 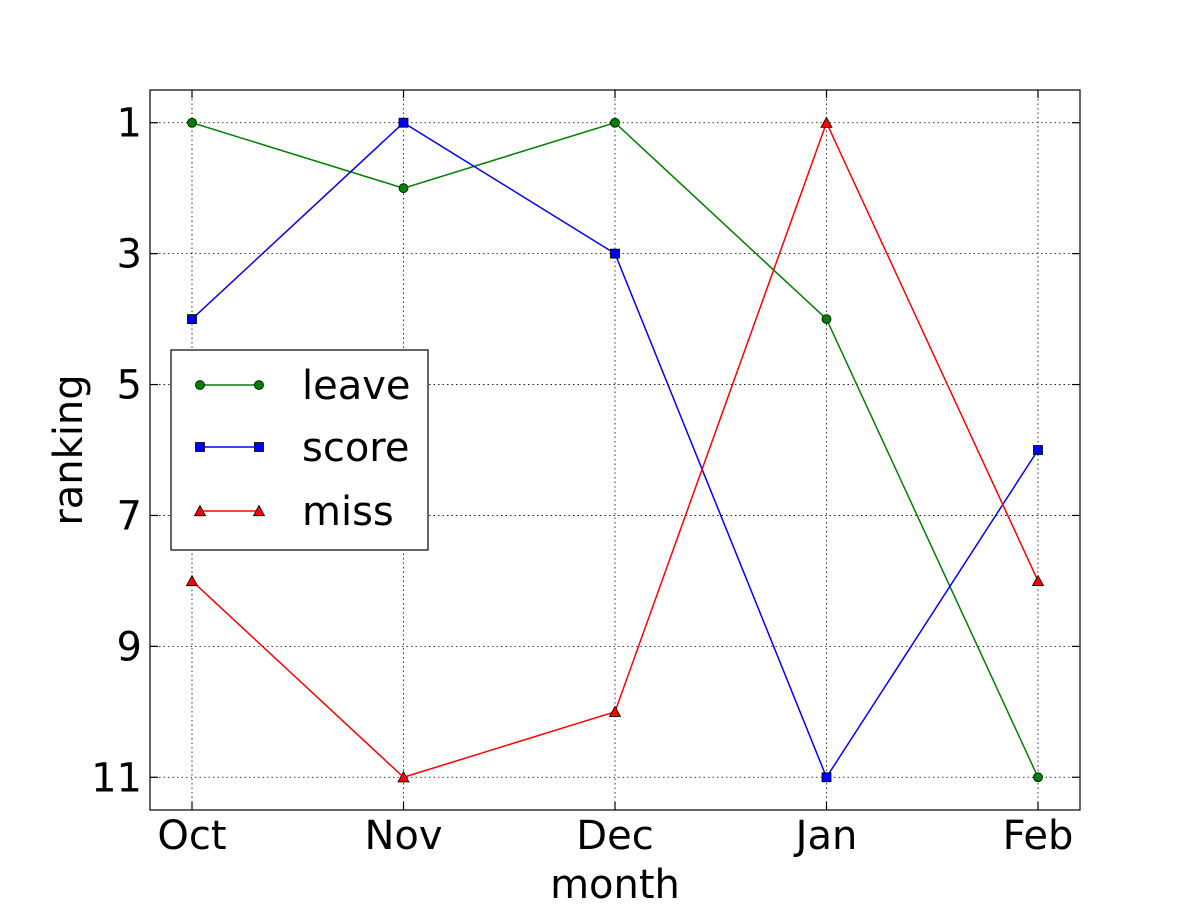 I want to click on legend: leave score miss, so click(x=299, y=450).